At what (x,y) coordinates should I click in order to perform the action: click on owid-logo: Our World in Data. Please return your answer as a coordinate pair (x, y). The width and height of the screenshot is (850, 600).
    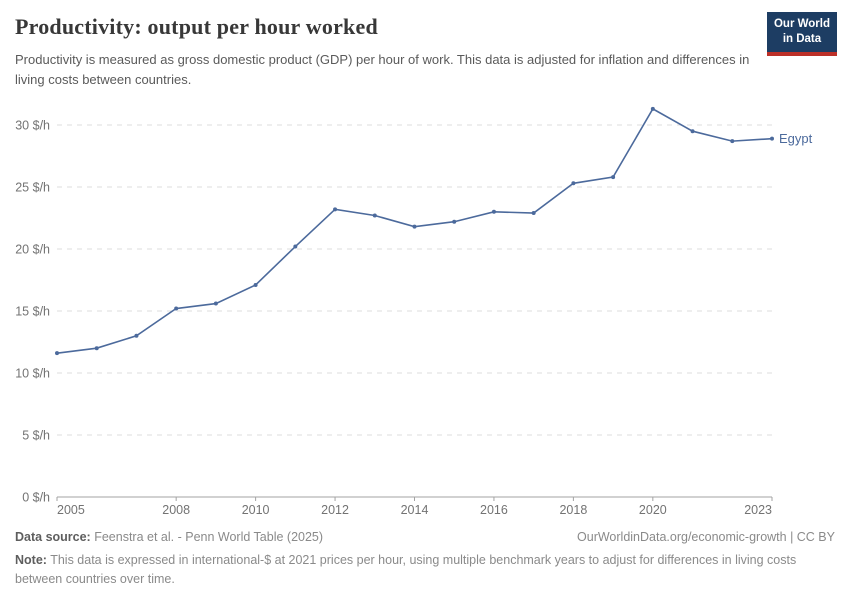
    Looking at the image, I should click on (801, 34).